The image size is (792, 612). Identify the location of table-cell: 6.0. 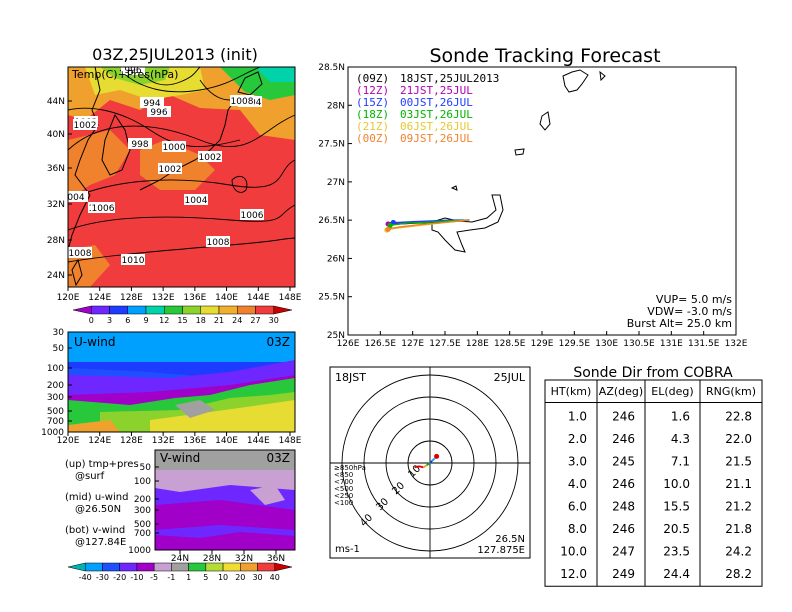
(577, 507).